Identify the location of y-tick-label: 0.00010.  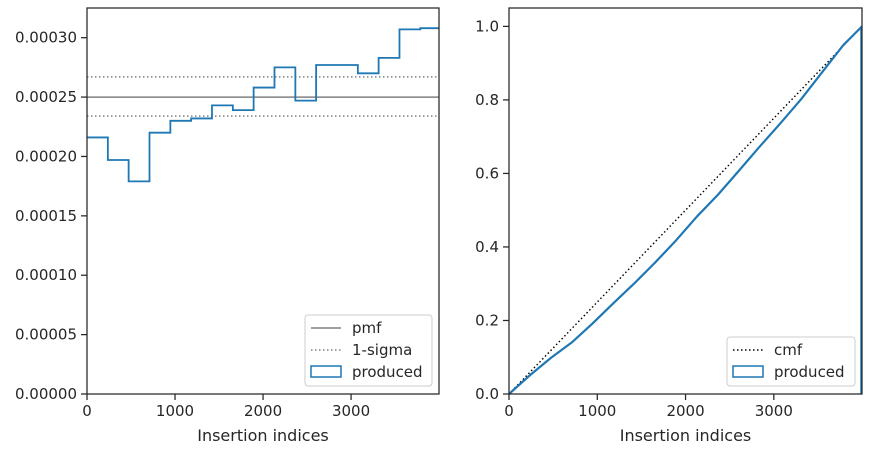
(46, 275).